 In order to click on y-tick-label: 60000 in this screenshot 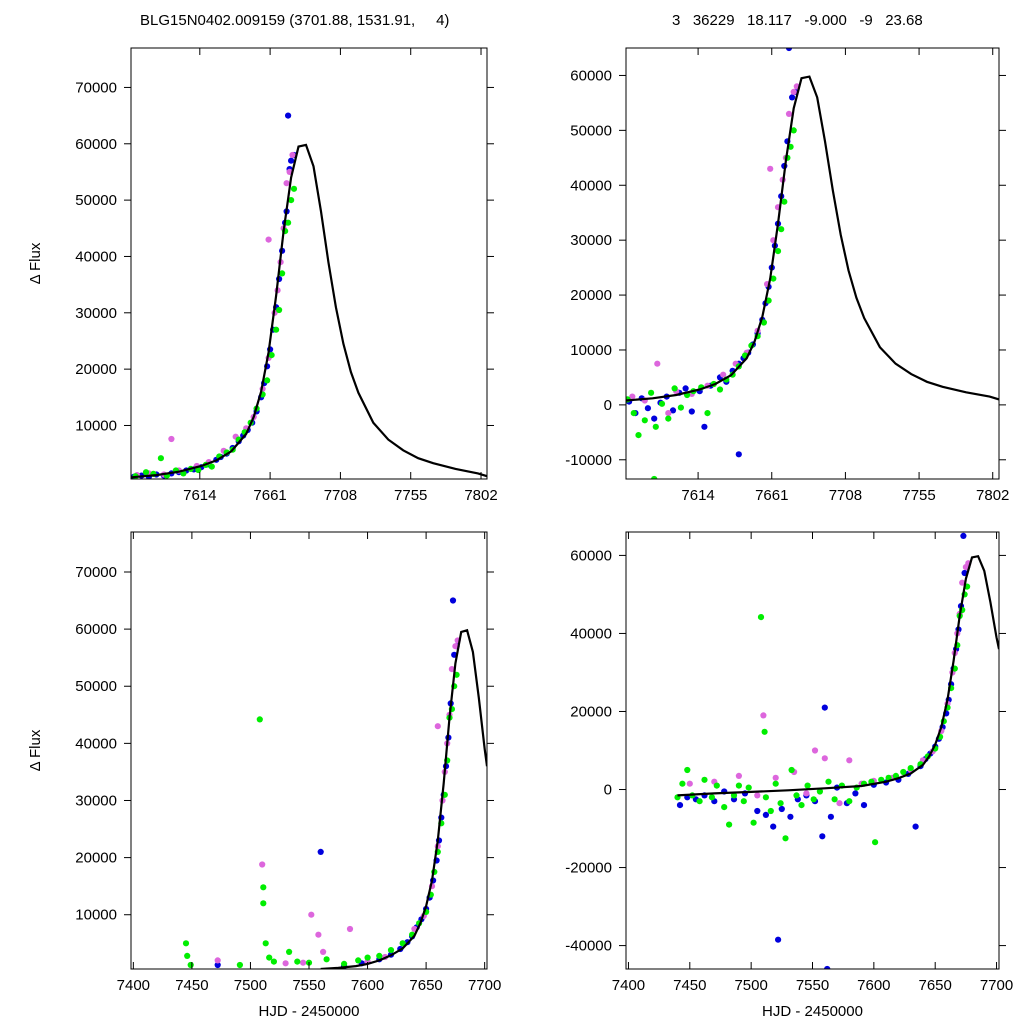, I will do `click(591, 75)`.